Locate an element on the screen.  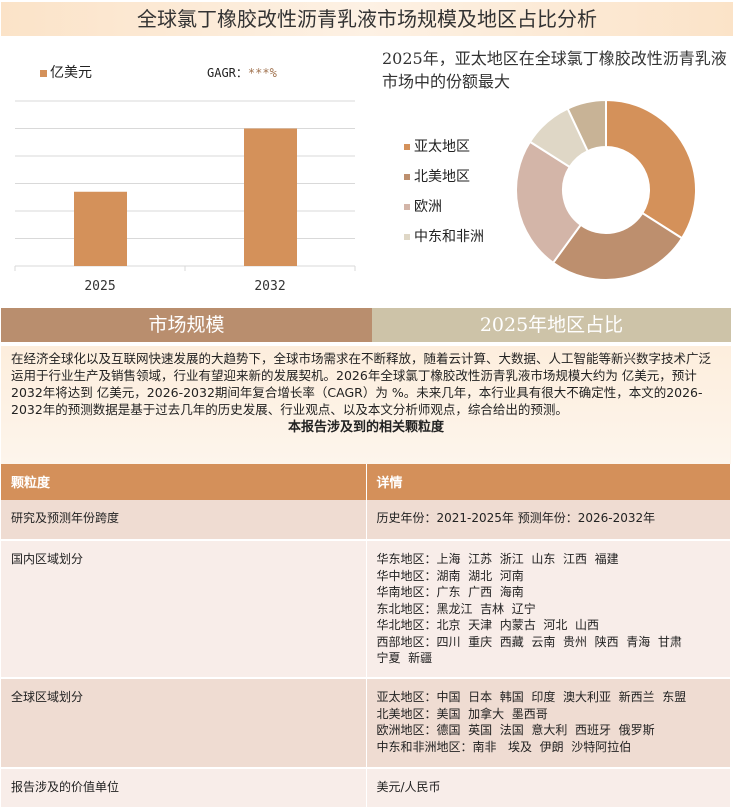
donut-chart is located at coordinates (606, 190).